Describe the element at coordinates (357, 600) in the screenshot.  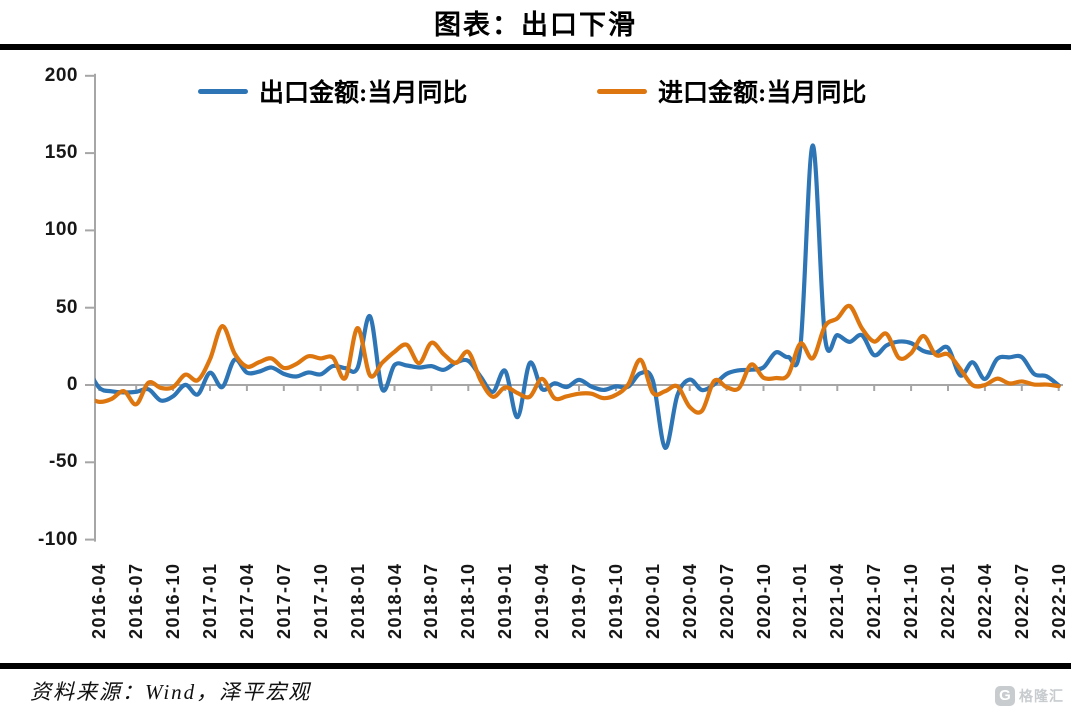
I see `x-axis-tick-label: 2018-01` at that location.